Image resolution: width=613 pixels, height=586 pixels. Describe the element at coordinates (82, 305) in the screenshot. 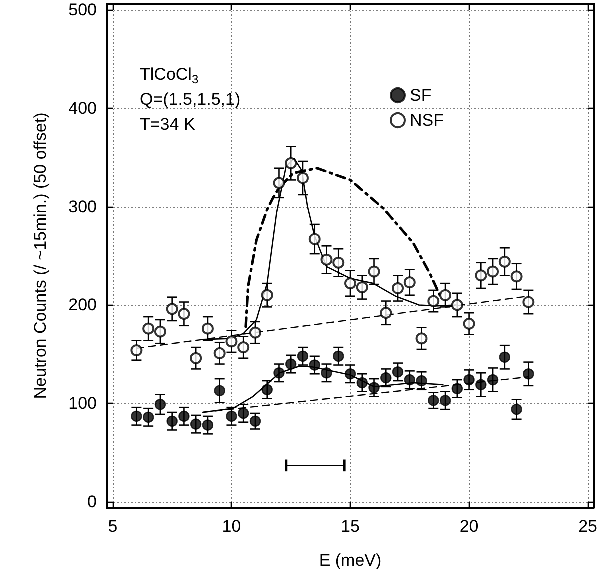

I see `y-tick-label: 200` at that location.